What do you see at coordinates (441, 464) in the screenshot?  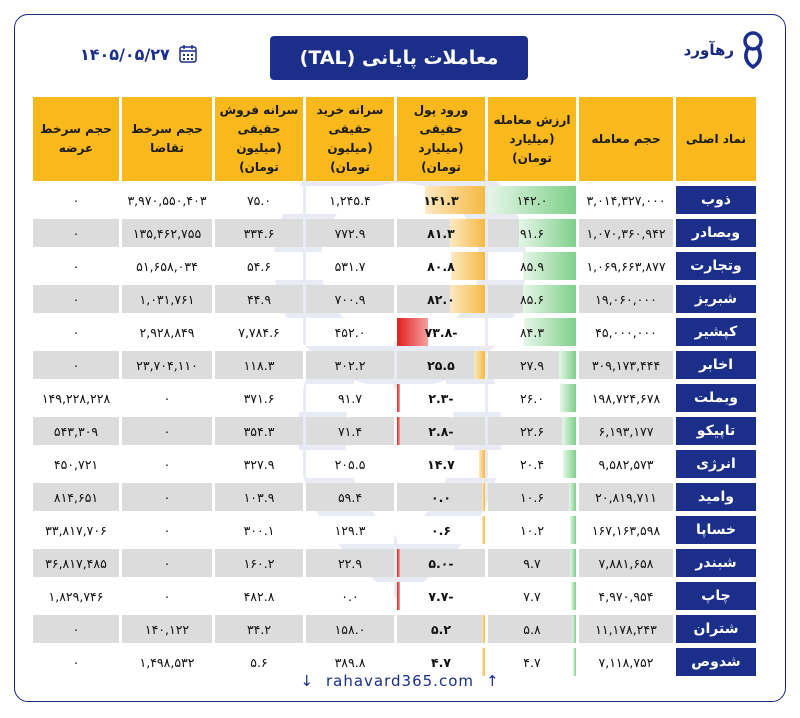 I see `cell-money-flow-text: ۱۴.۷` at bounding box center [441, 464].